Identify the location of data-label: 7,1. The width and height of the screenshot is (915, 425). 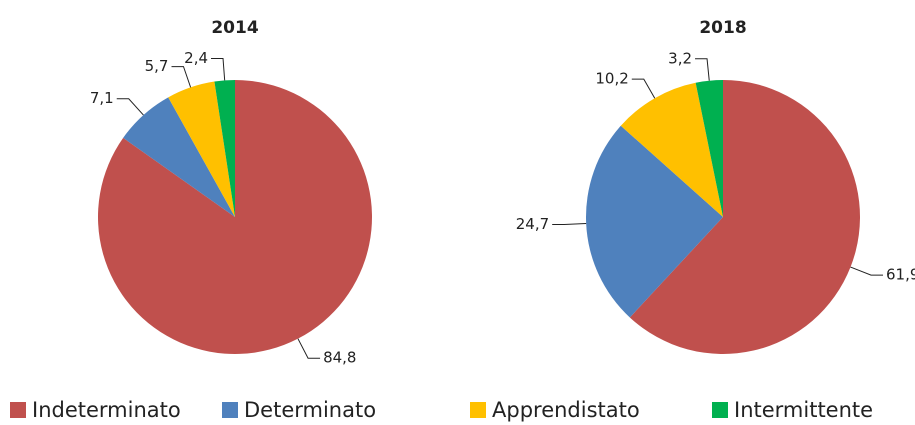
(102, 98).